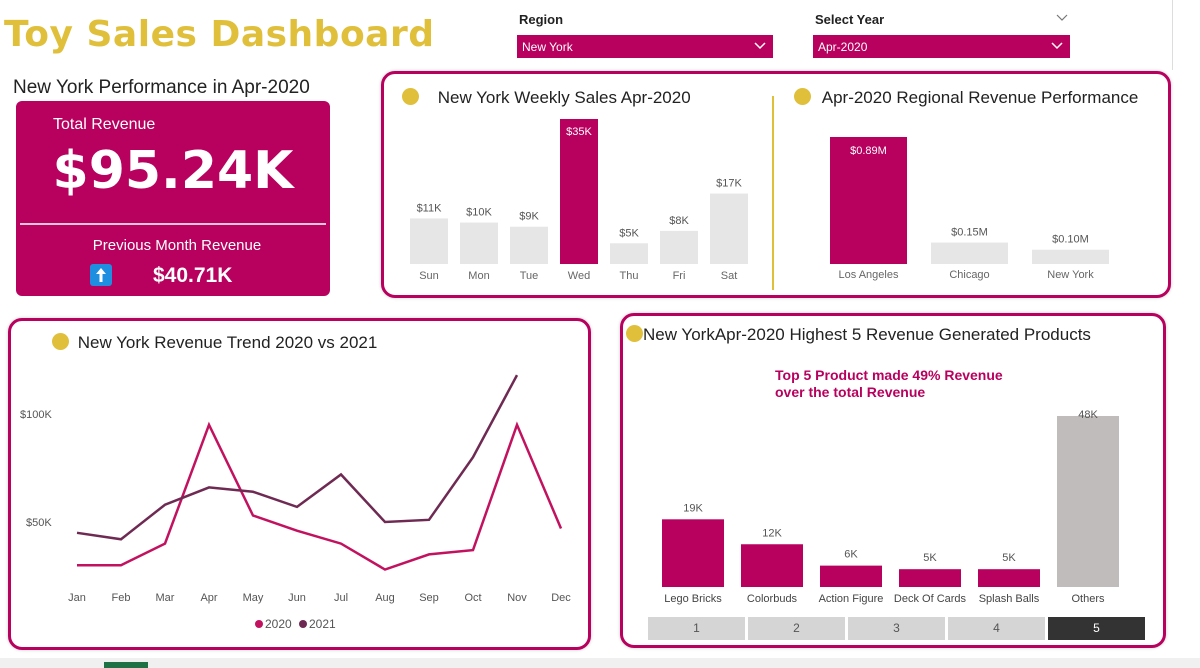  I want to click on weekly-bar-label: $8K, so click(679, 221).